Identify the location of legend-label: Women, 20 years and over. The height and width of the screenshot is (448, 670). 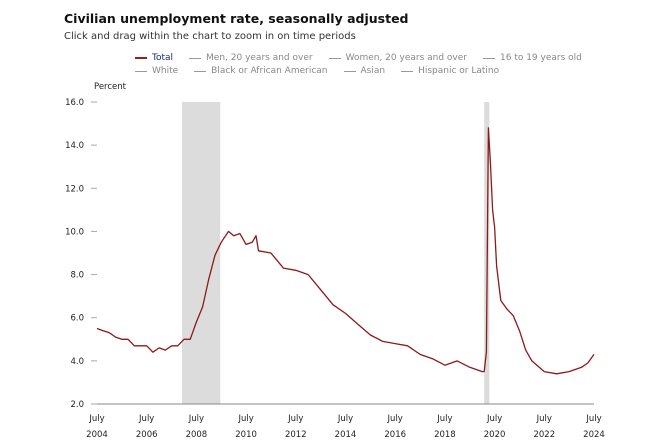
(406, 58).